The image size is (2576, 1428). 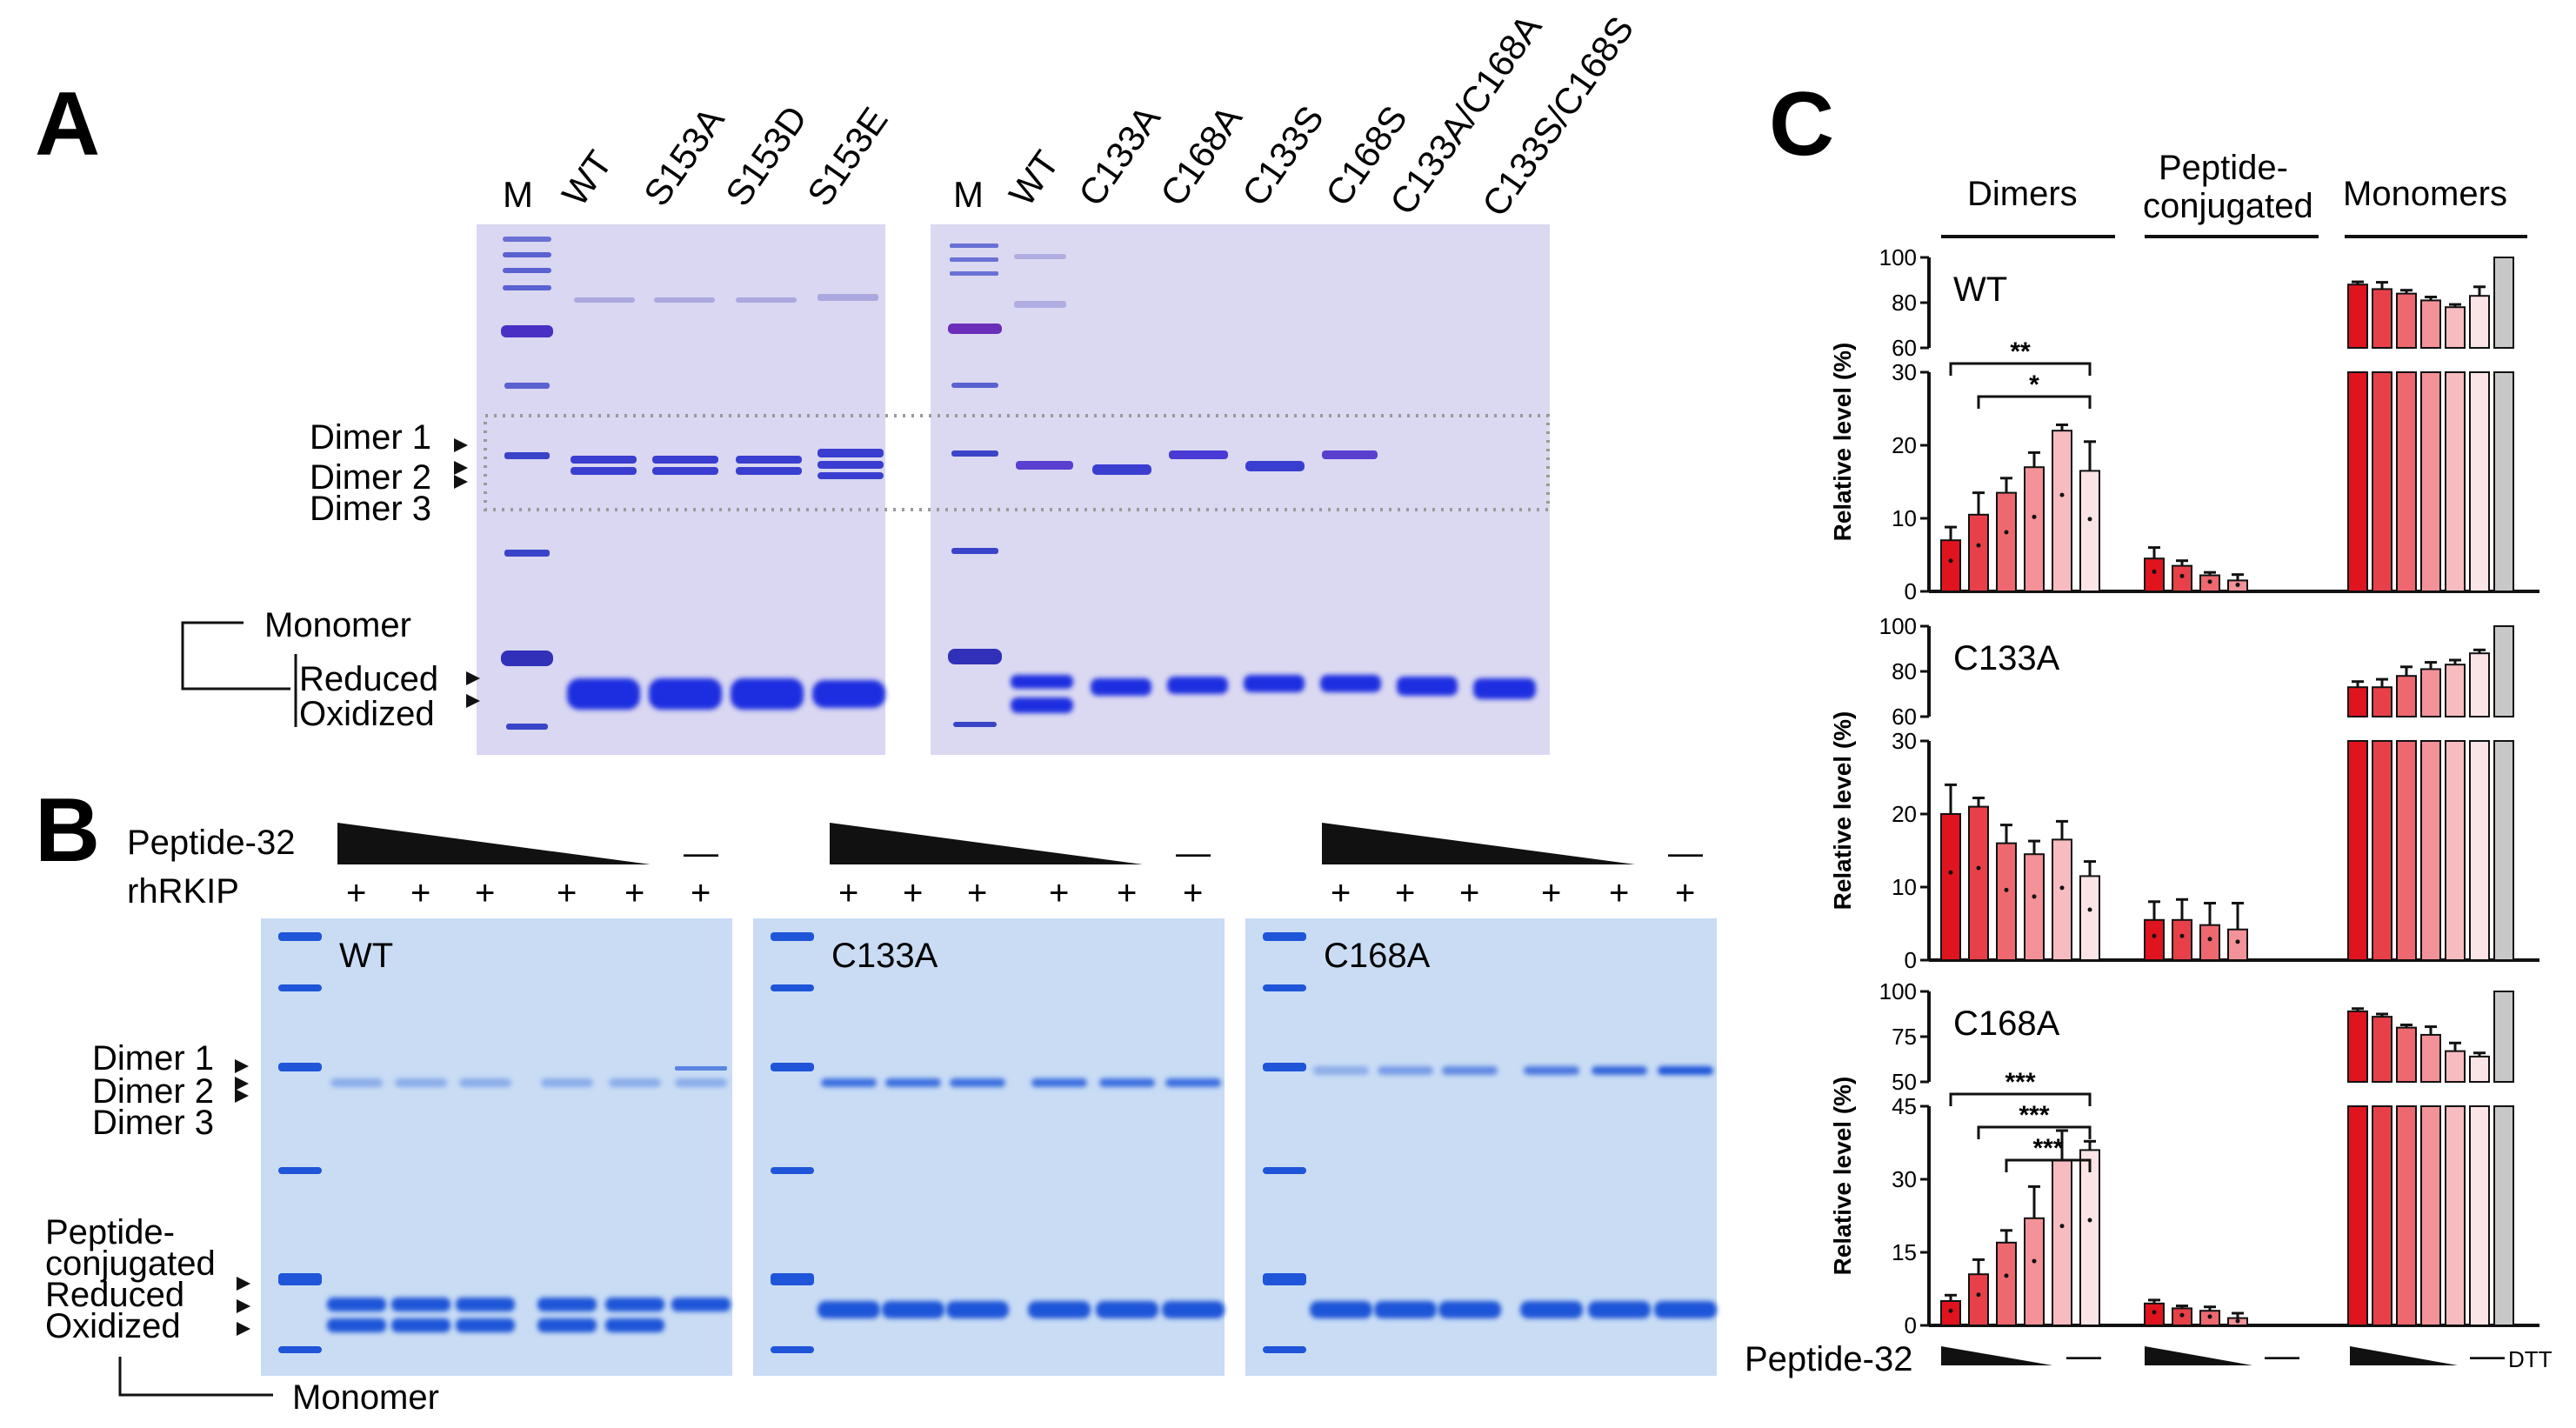 What do you see at coordinates (2425, 194) in the screenshot?
I see `c-header-monomers: Monomers` at bounding box center [2425, 194].